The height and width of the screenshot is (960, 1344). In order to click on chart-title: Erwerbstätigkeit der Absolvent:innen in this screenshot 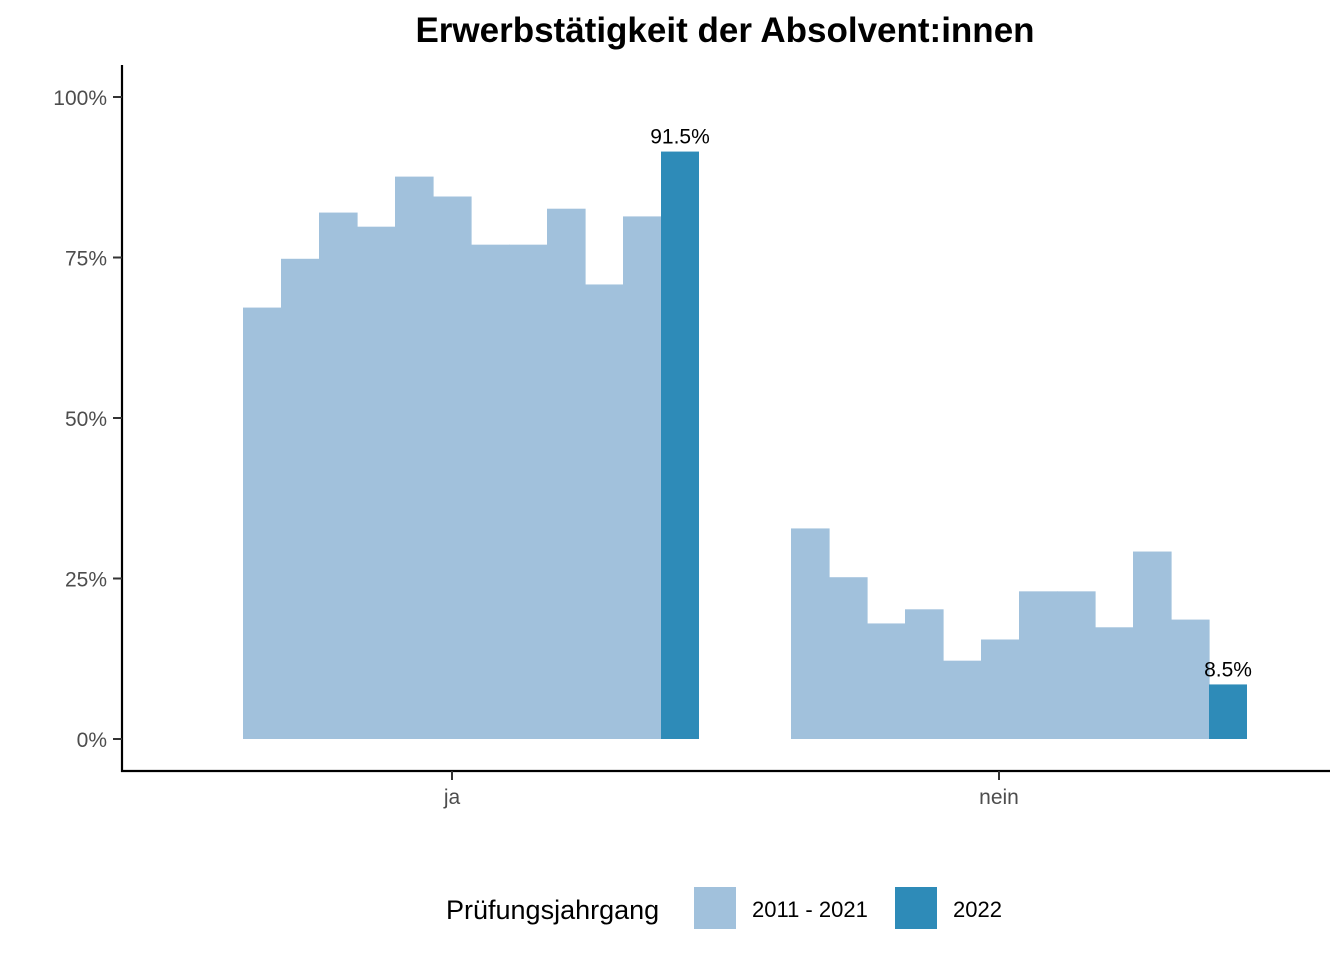, I will do `click(724, 30)`.